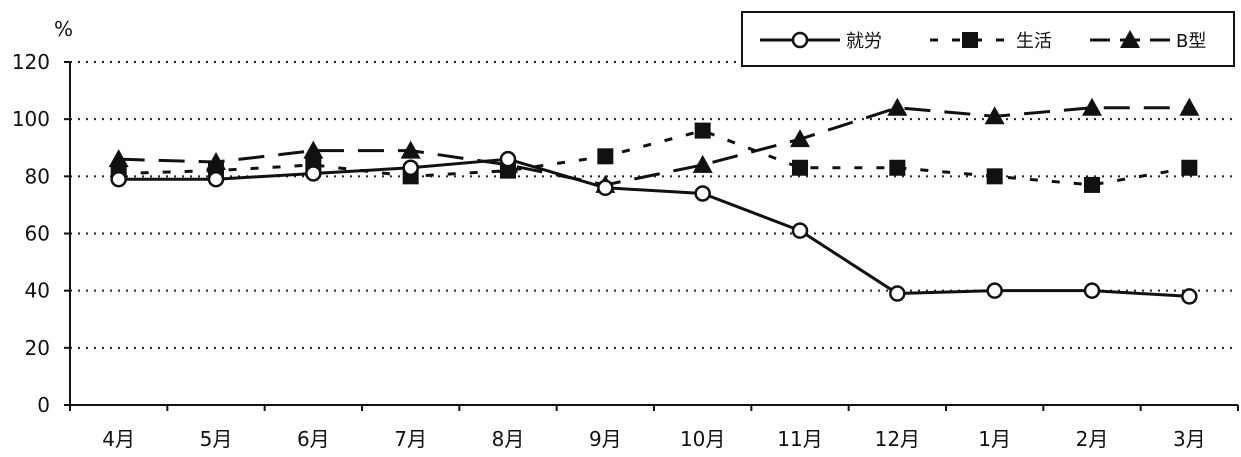  Describe the element at coordinates (216, 439) in the screenshot. I see `x-tick-label: 5月` at that location.